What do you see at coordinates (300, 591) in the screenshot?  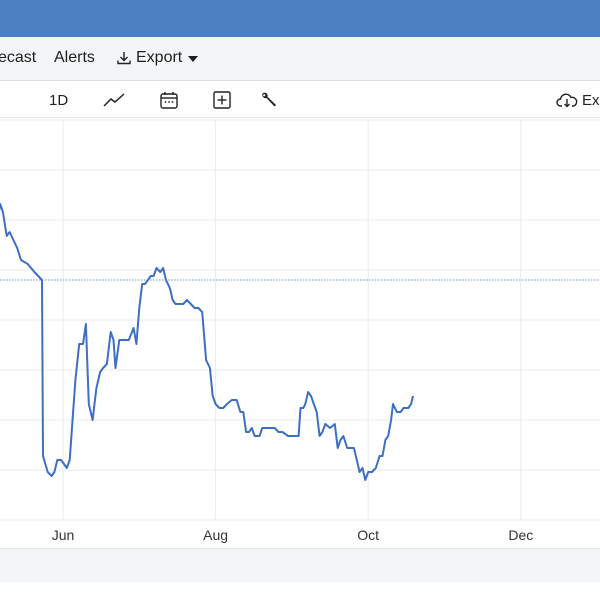 I see `footer` at bounding box center [300, 591].